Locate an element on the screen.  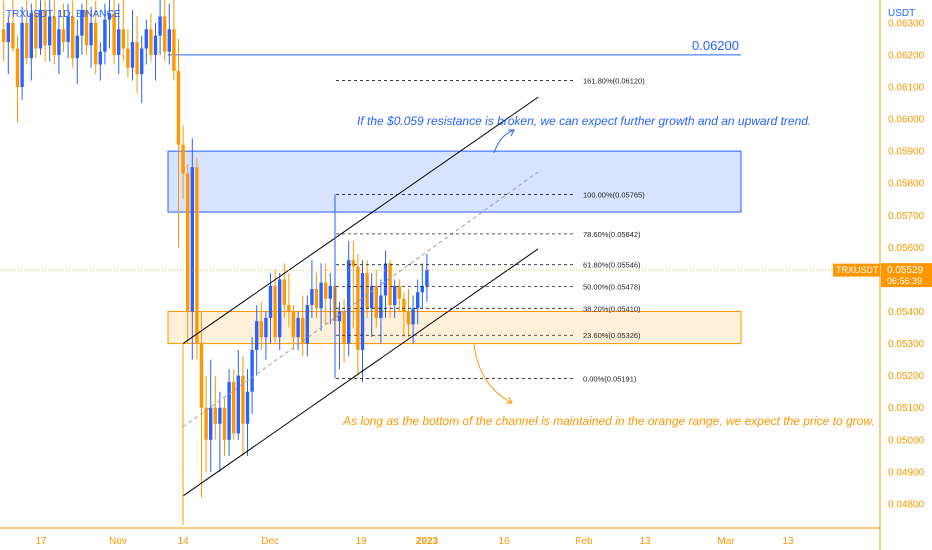
time-tick-label: Dec is located at coordinates (270, 541).